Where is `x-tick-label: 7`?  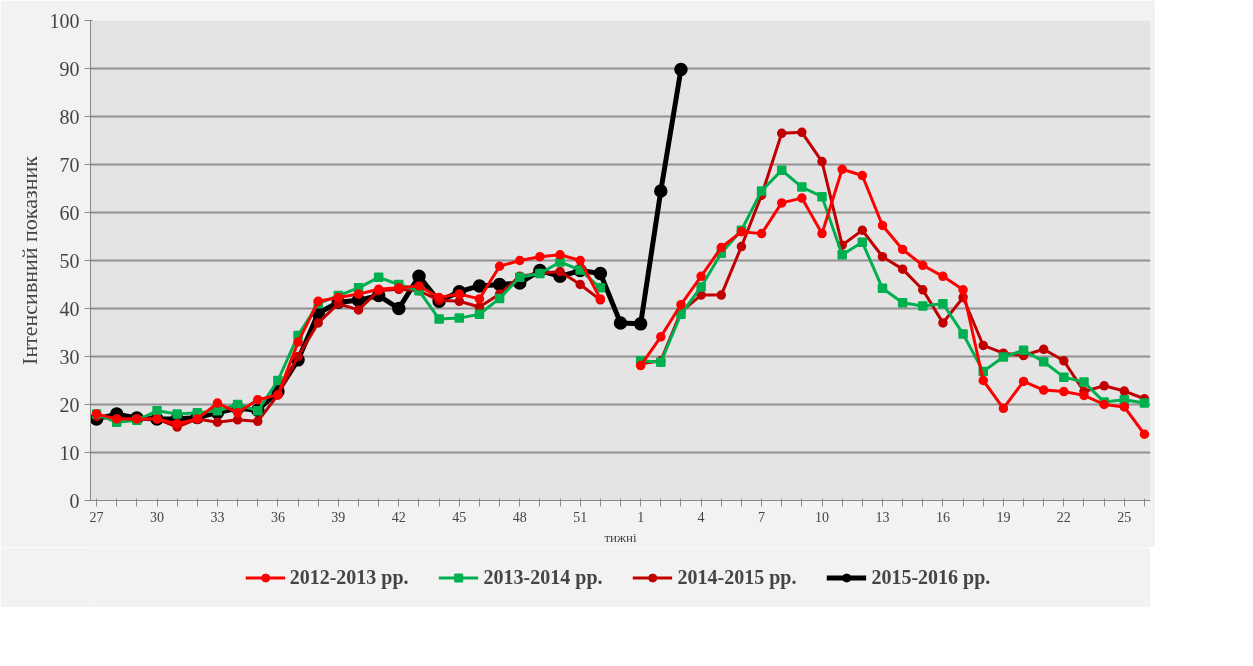 x-tick-label: 7 is located at coordinates (762, 517).